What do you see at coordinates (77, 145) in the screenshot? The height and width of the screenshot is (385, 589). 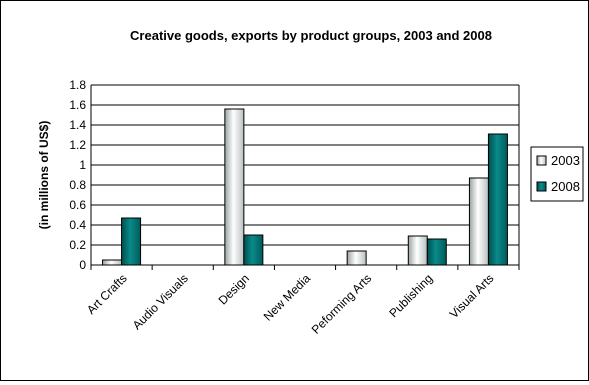 I see `y-tick-label: 1.2` at bounding box center [77, 145].